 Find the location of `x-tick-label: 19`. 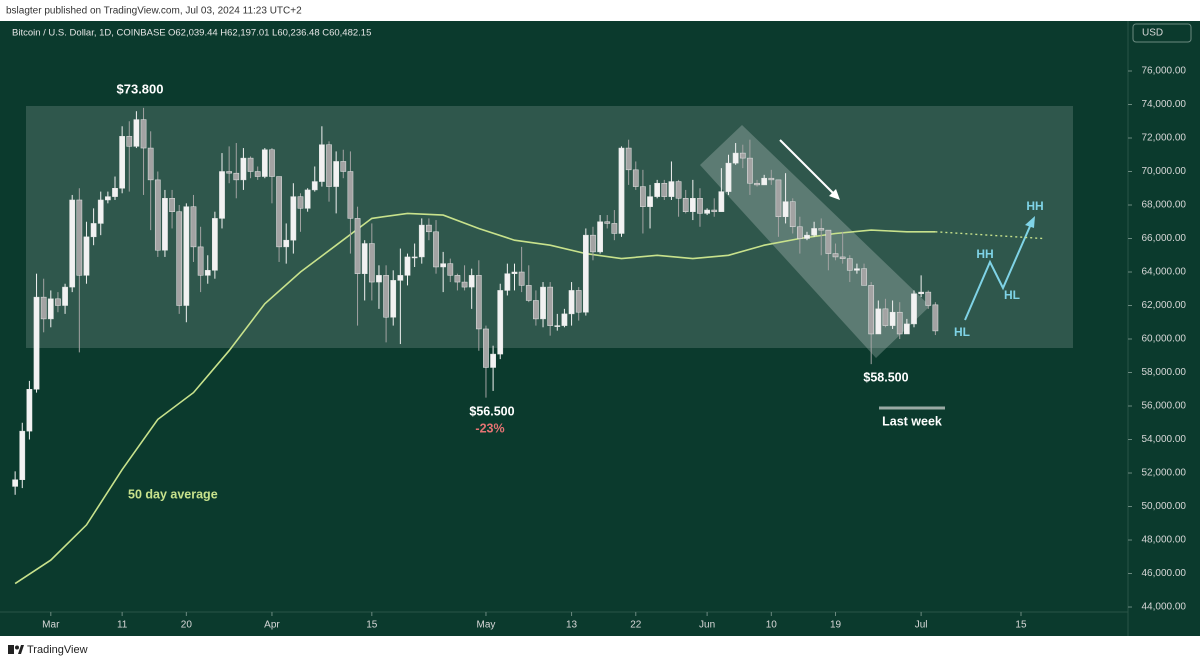

x-tick-label: 19 is located at coordinates (836, 625).